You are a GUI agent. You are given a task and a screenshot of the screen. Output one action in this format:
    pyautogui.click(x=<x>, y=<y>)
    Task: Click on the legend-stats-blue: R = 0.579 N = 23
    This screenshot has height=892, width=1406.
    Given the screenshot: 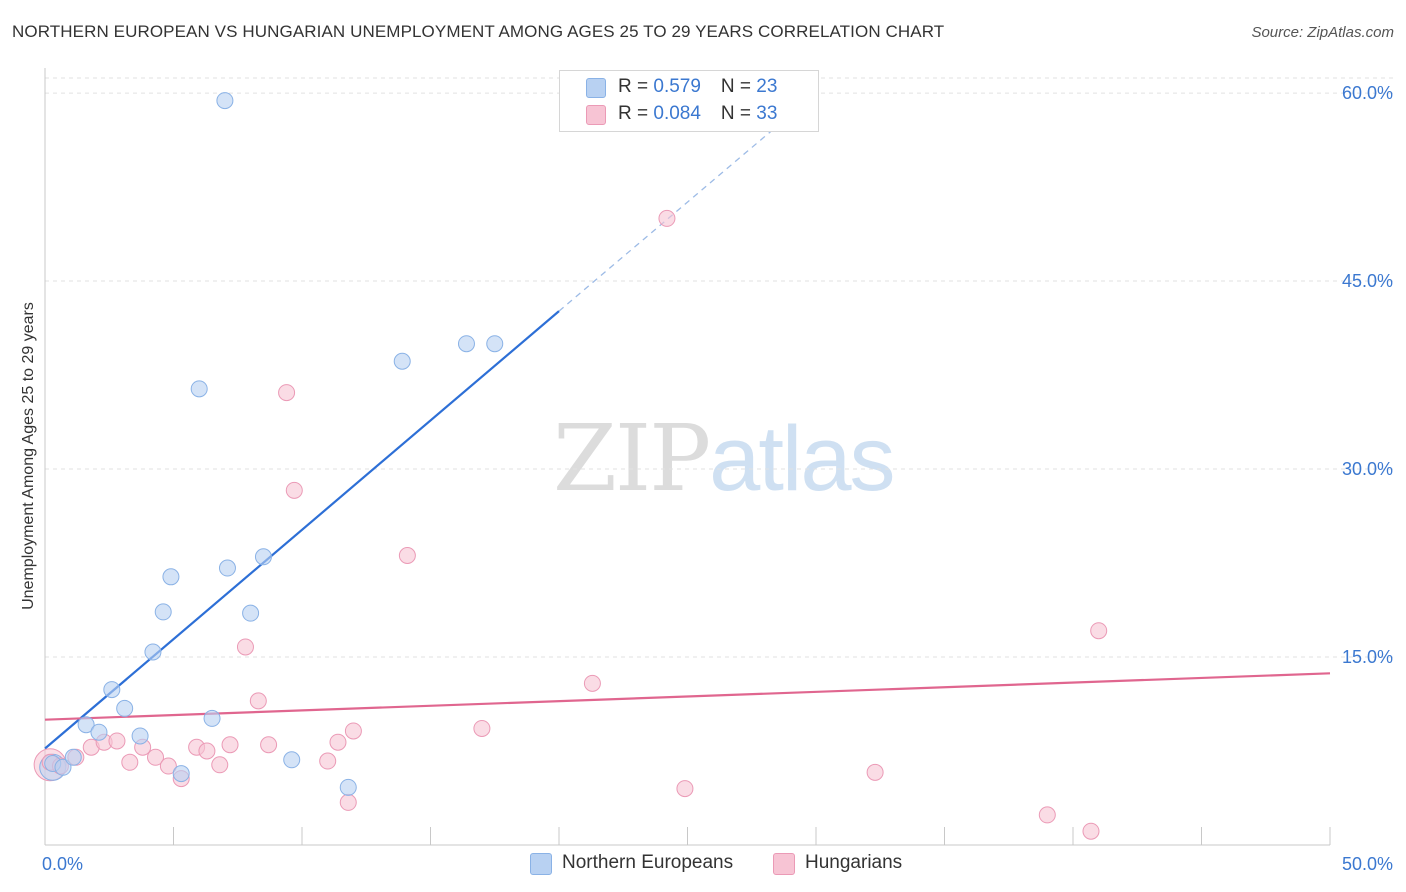 What is the action you would take?
    pyautogui.click(x=697, y=87)
    